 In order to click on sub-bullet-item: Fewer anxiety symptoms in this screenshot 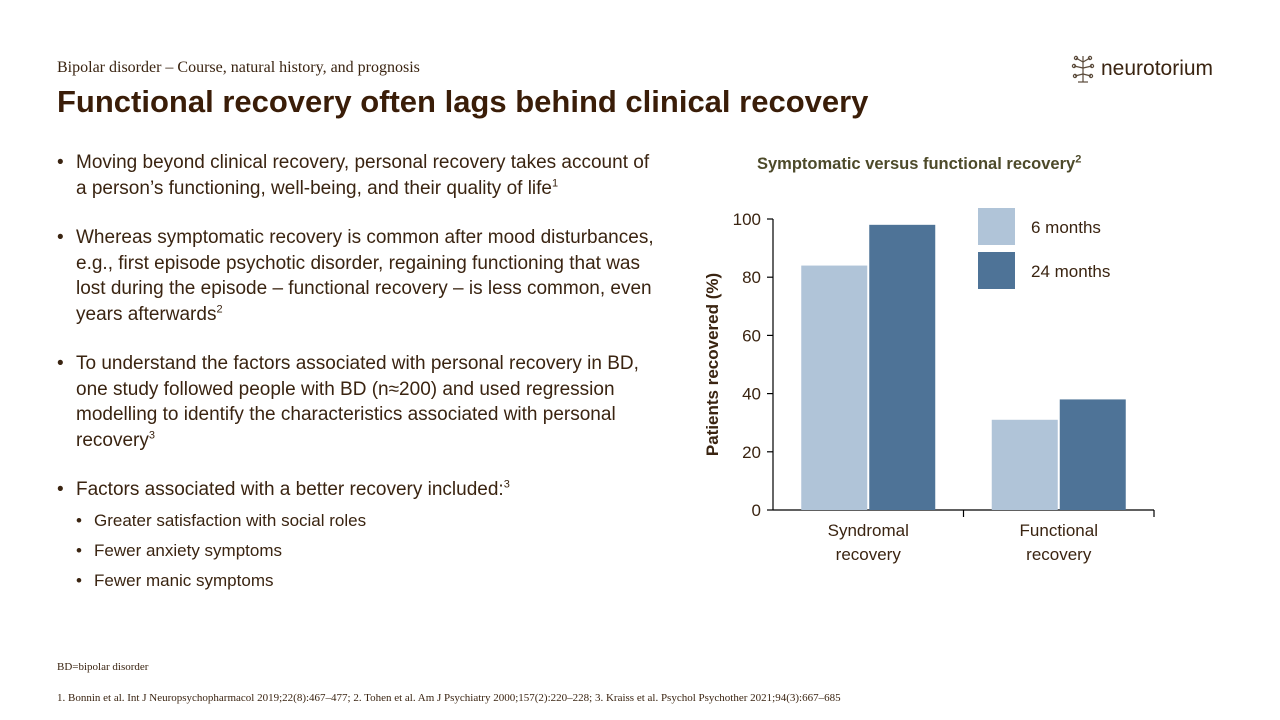, I will do `click(366, 551)`.